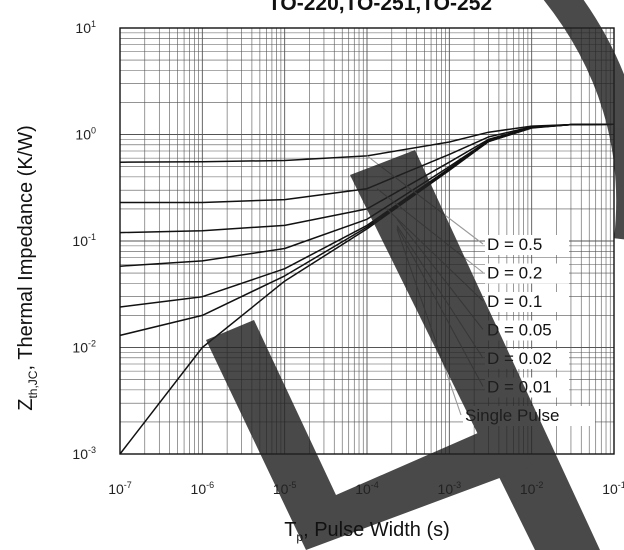 The width and height of the screenshot is (624, 550). Describe the element at coordinates (583, 120) in the screenshot. I see `watermark-arc` at that location.